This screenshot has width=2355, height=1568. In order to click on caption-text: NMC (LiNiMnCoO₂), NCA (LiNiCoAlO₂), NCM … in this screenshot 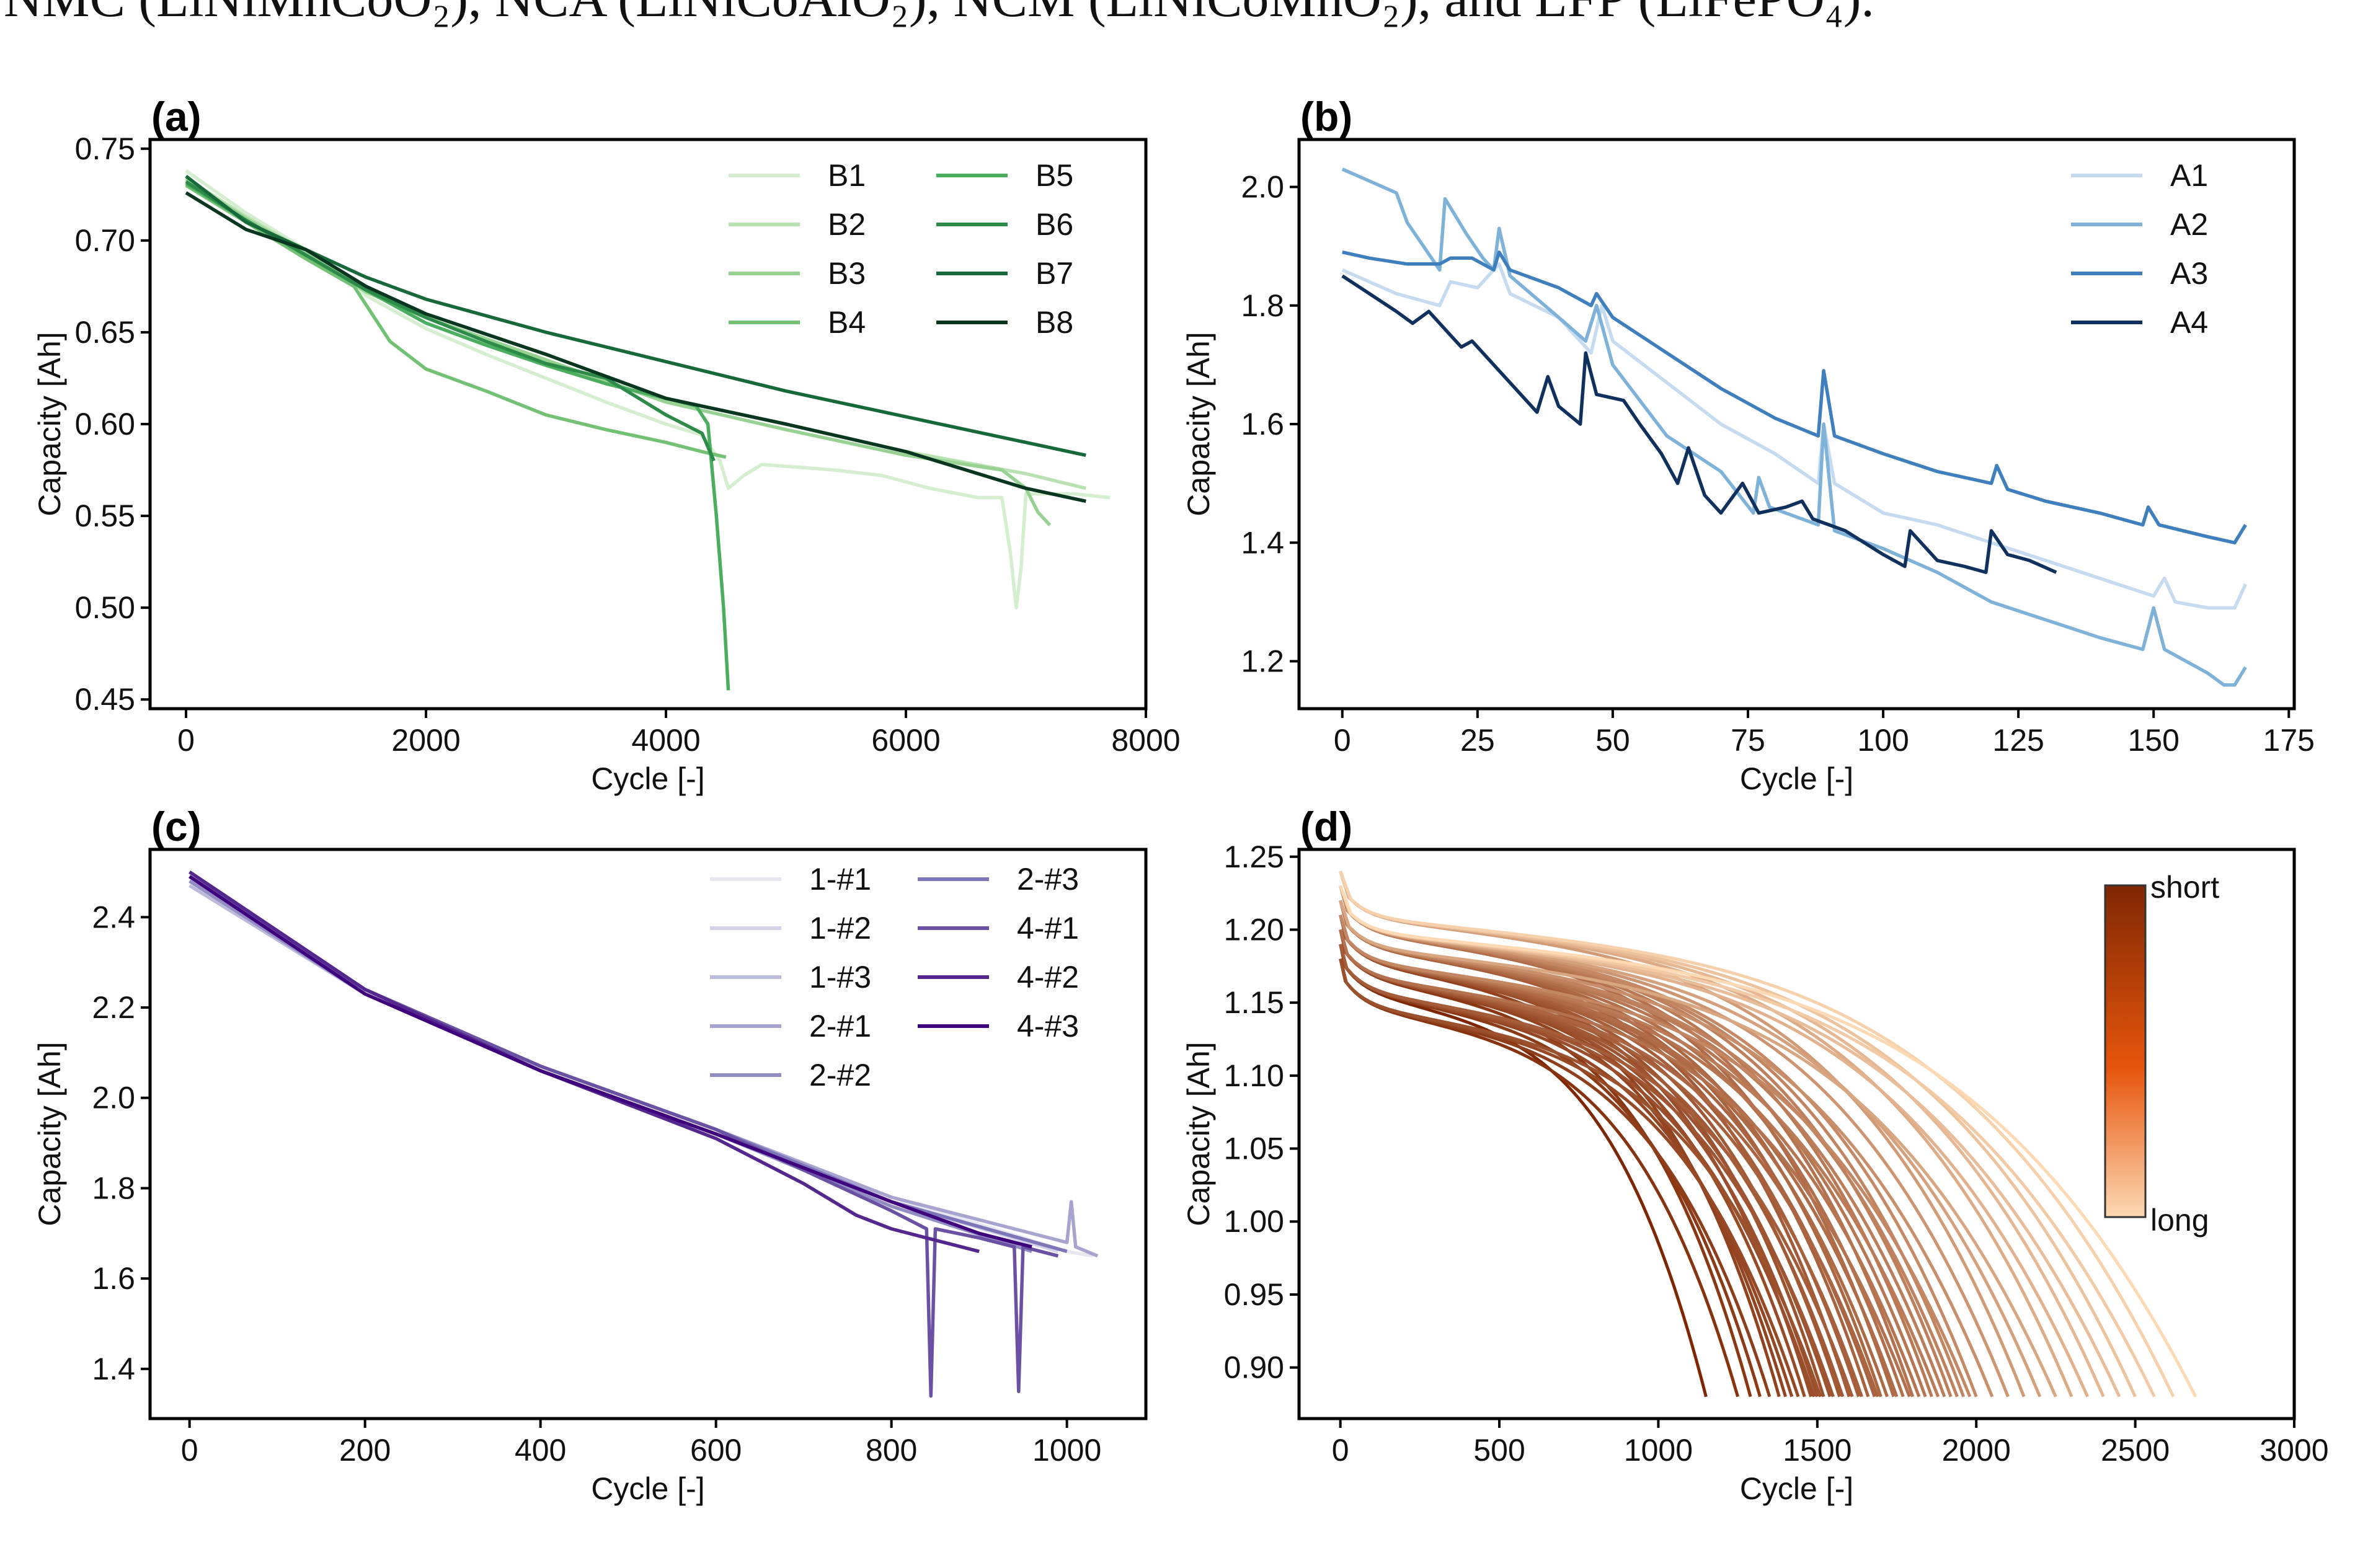, I will do `click(1177, 16)`.